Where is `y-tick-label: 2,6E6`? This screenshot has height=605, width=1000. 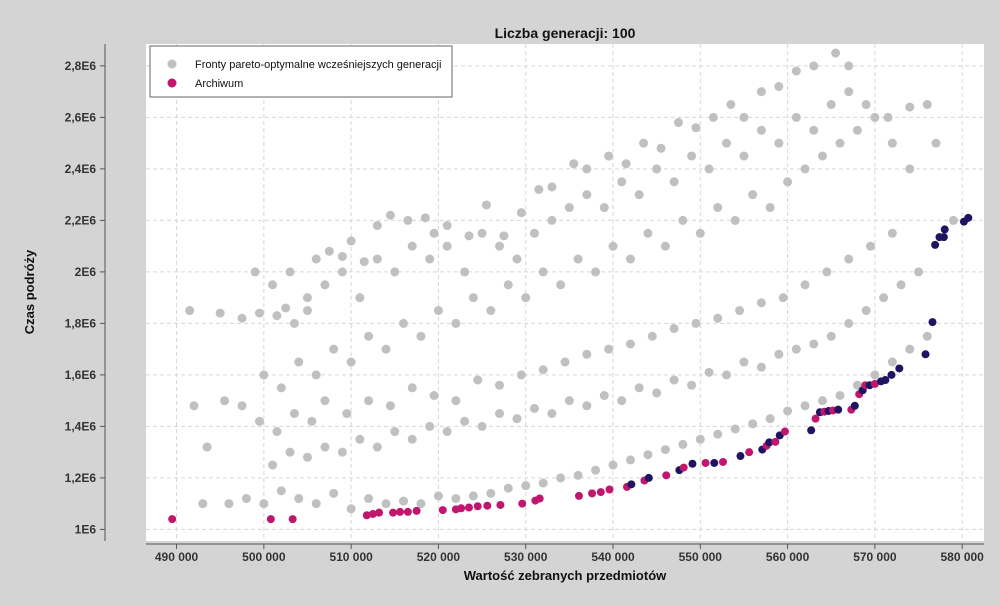
y-tick-label: 2,6E6 is located at coordinates (81, 117).